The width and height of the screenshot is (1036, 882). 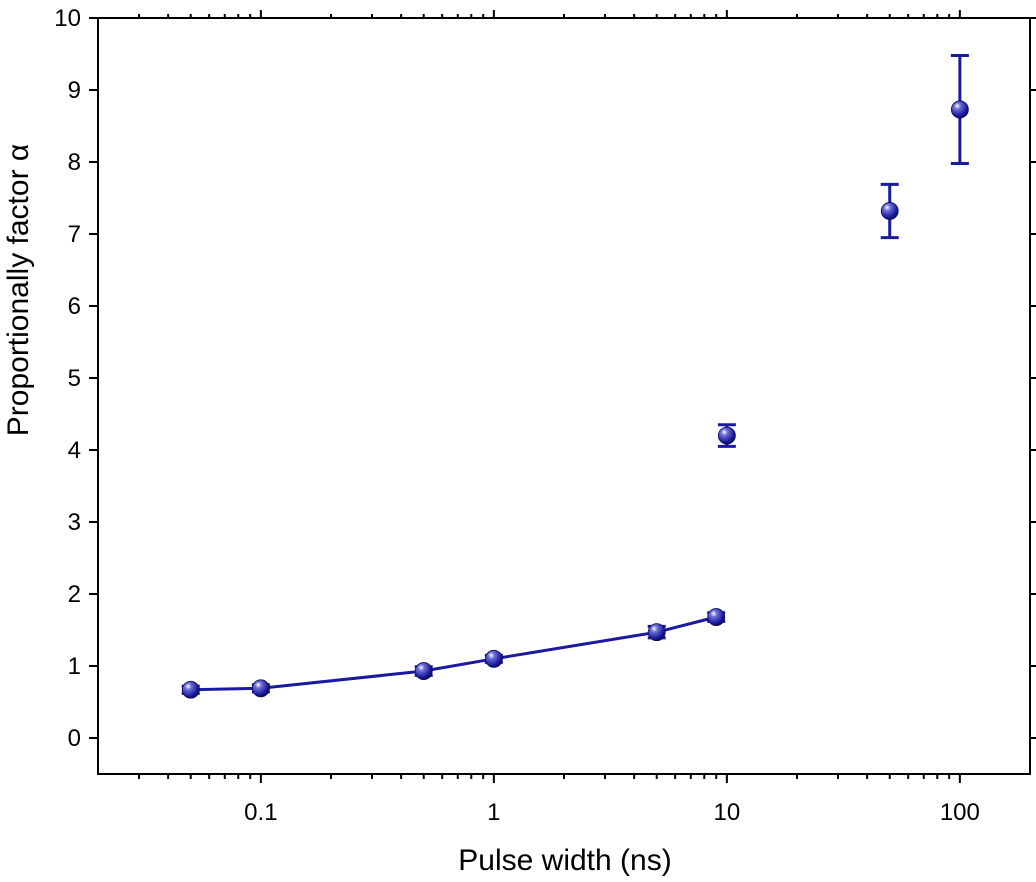 I want to click on y-tick-label: 3, so click(x=74, y=522).